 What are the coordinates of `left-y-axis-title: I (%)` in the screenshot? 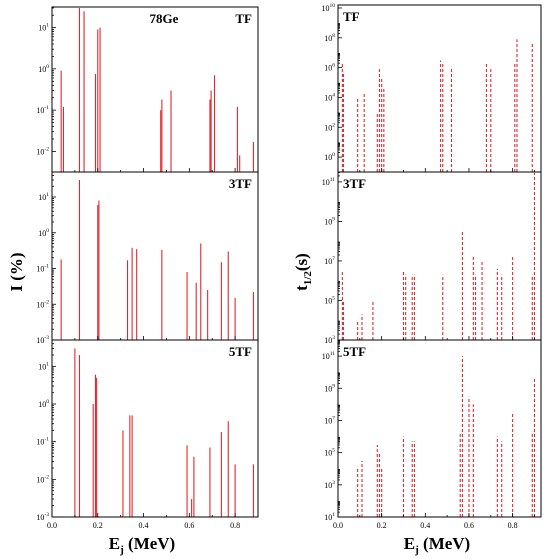 It's located at (16, 271).